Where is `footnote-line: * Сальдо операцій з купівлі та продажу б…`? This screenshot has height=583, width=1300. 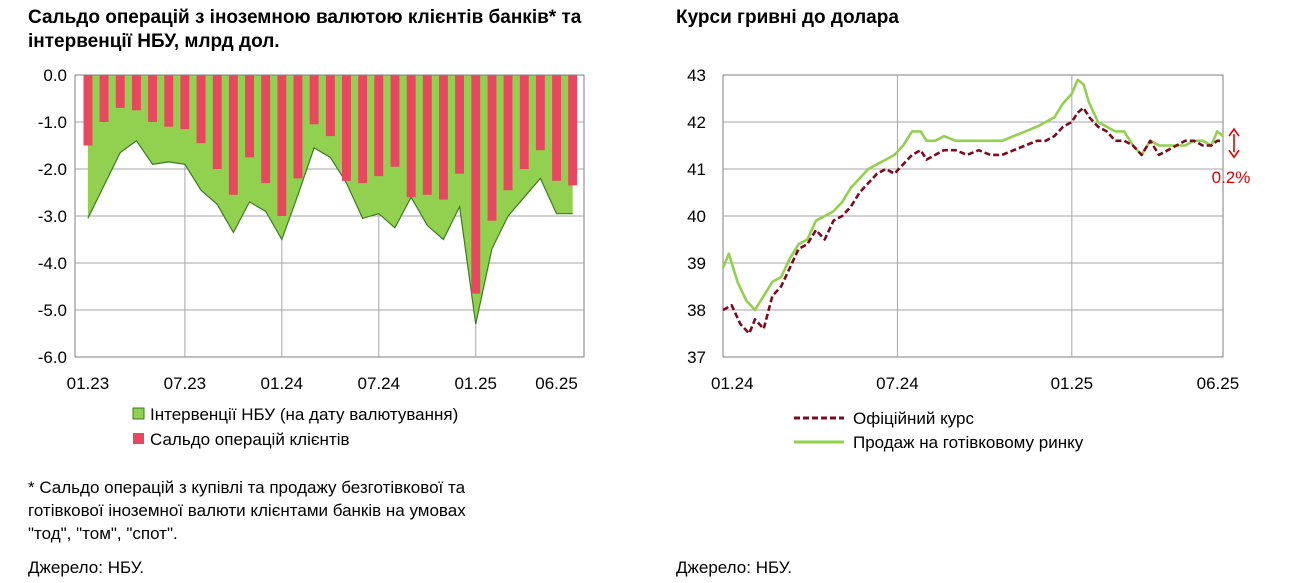 footnote-line: * Сальдо операцій з купівлі та продажу б… is located at coordinates (247, 487).